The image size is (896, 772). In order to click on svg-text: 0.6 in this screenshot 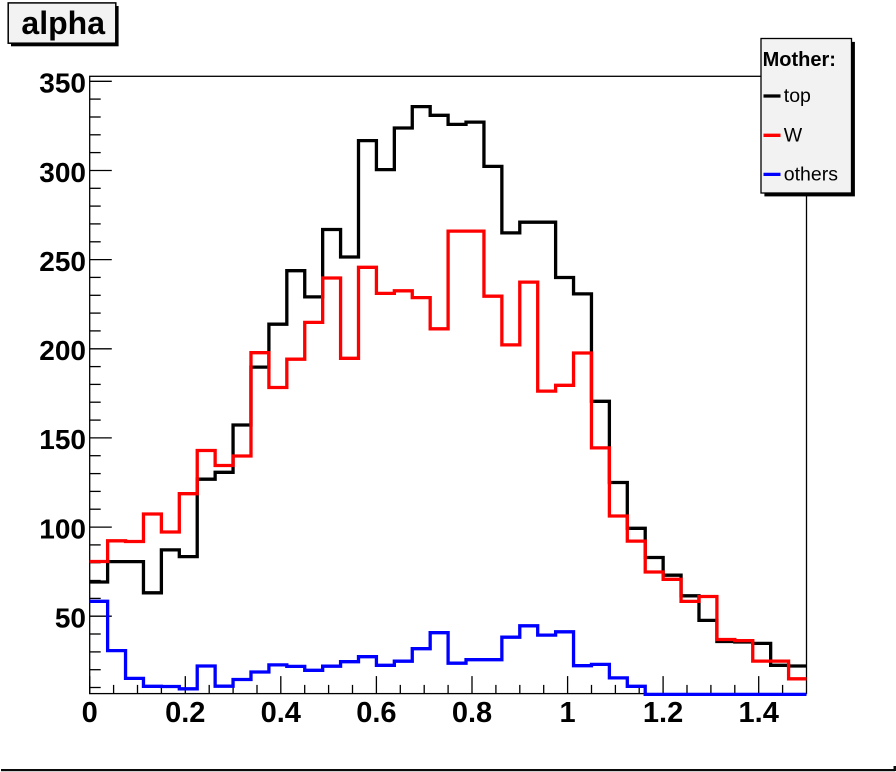, I will do `click(376, 713)`.